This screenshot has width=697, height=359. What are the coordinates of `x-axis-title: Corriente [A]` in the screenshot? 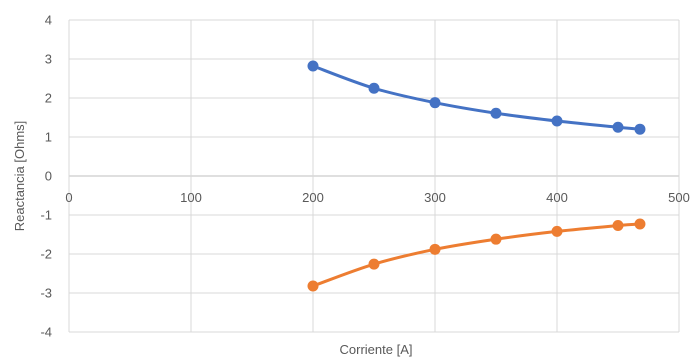 It's located at (376, 349).